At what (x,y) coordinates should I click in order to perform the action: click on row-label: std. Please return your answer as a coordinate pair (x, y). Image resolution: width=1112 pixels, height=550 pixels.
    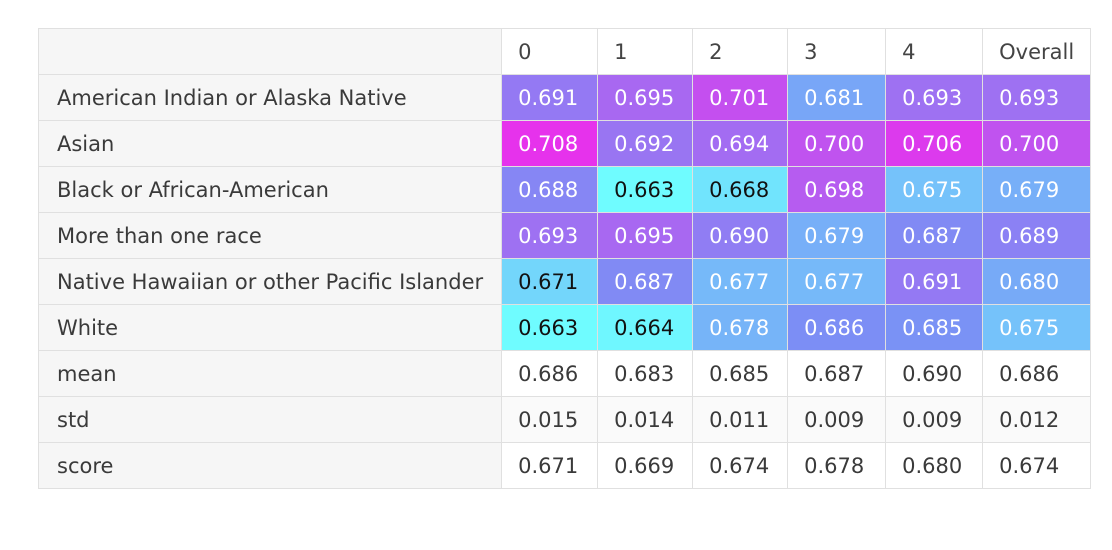
    Looking at the image, I should click on (270, 419).